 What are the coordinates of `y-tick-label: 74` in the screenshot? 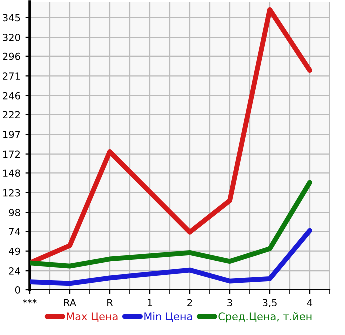 It's located at (14, 232).